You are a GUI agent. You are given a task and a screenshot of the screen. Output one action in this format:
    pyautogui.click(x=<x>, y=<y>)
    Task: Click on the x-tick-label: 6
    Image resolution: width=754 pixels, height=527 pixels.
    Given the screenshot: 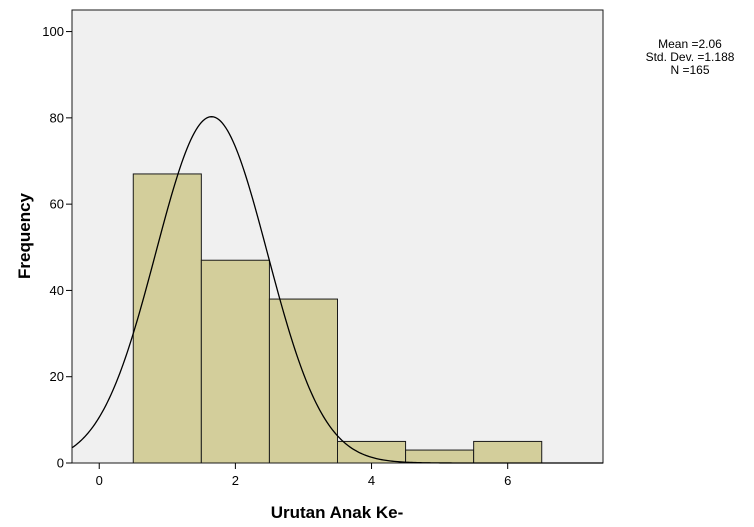 What is the action you would take?
    pyautogui.click(x=507, y=480)
    